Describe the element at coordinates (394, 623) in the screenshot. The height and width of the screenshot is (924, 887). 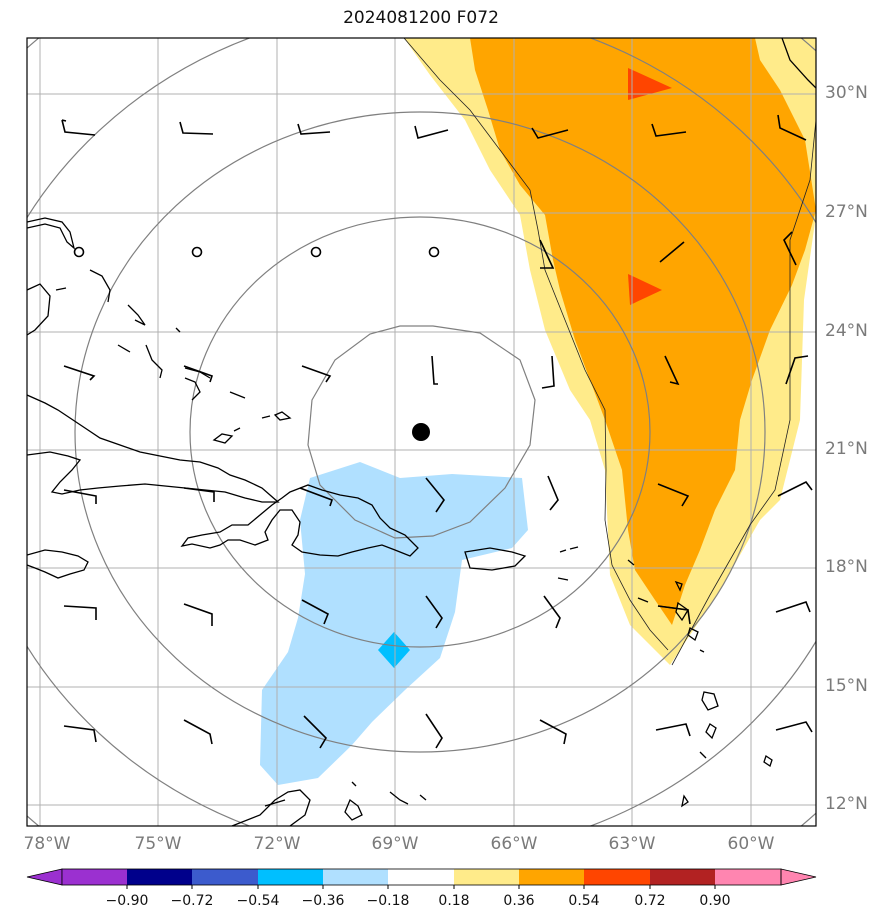
I see `negative-anomaly-light` at that location.